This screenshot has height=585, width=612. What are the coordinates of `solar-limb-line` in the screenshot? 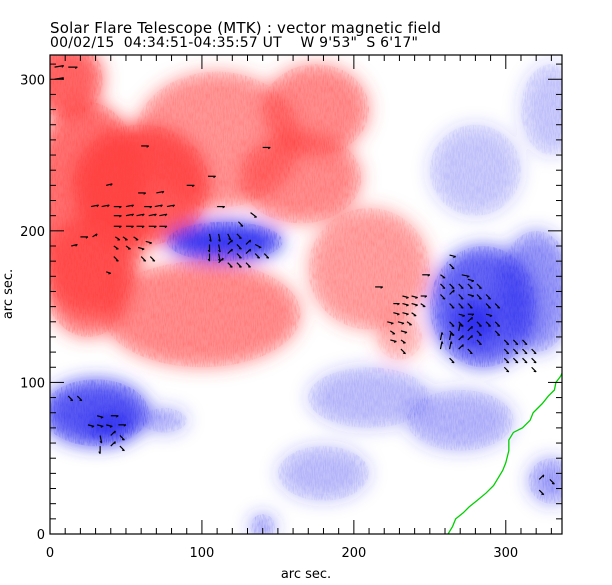 It's located at (504, 452).